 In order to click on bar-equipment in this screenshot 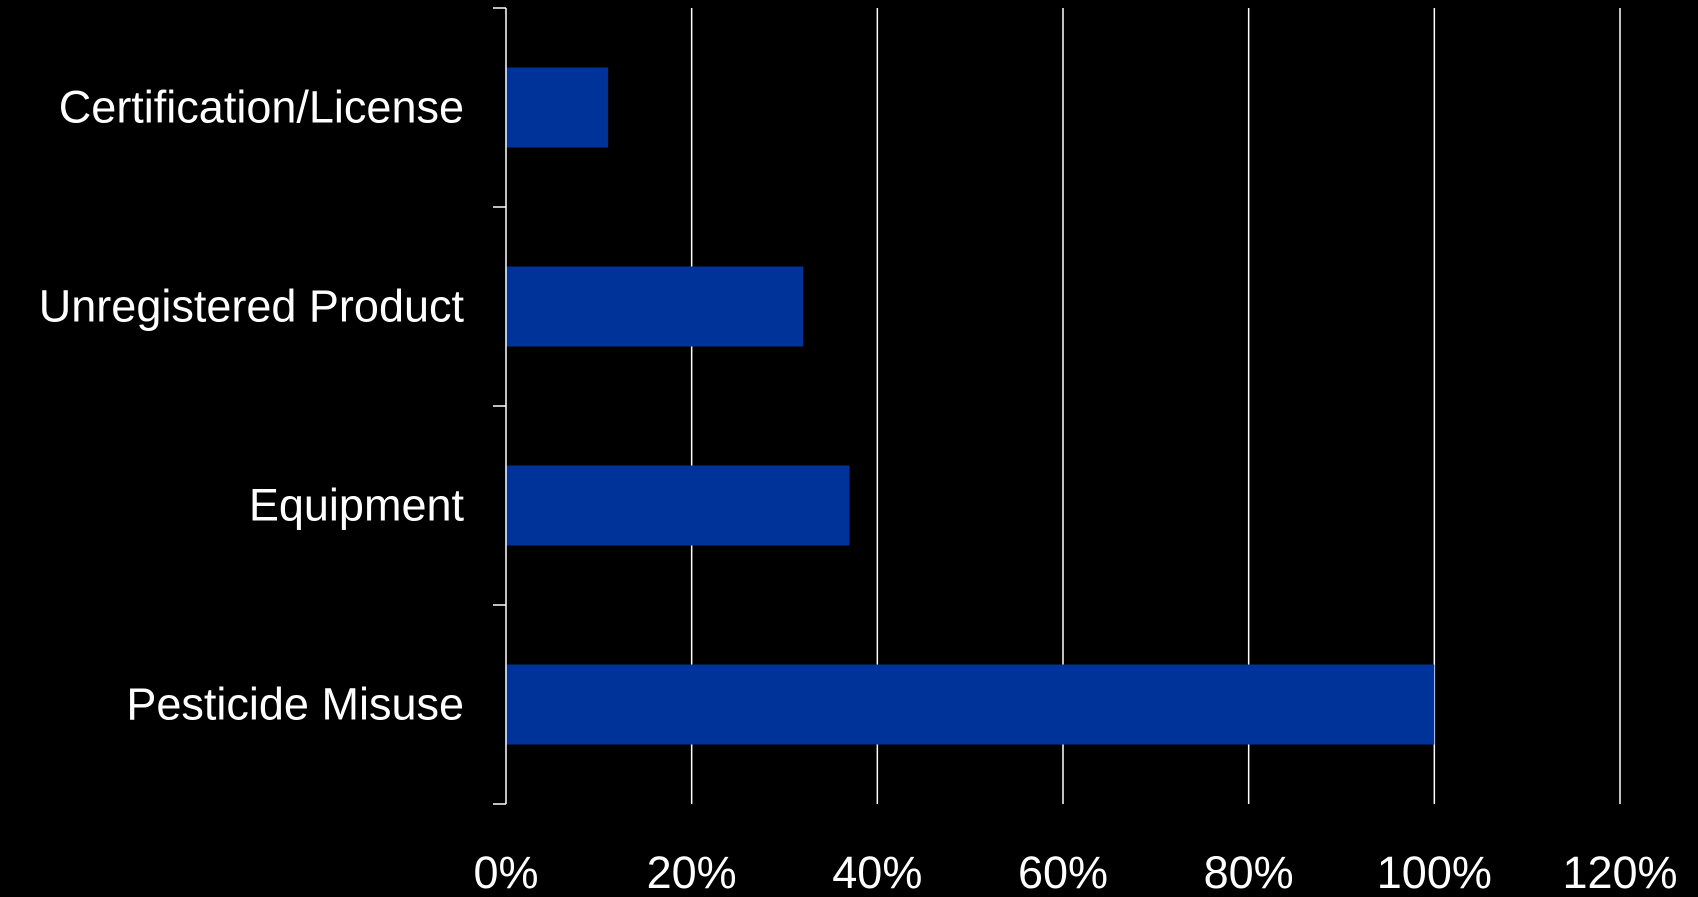, I will do `click(678, 505)`.